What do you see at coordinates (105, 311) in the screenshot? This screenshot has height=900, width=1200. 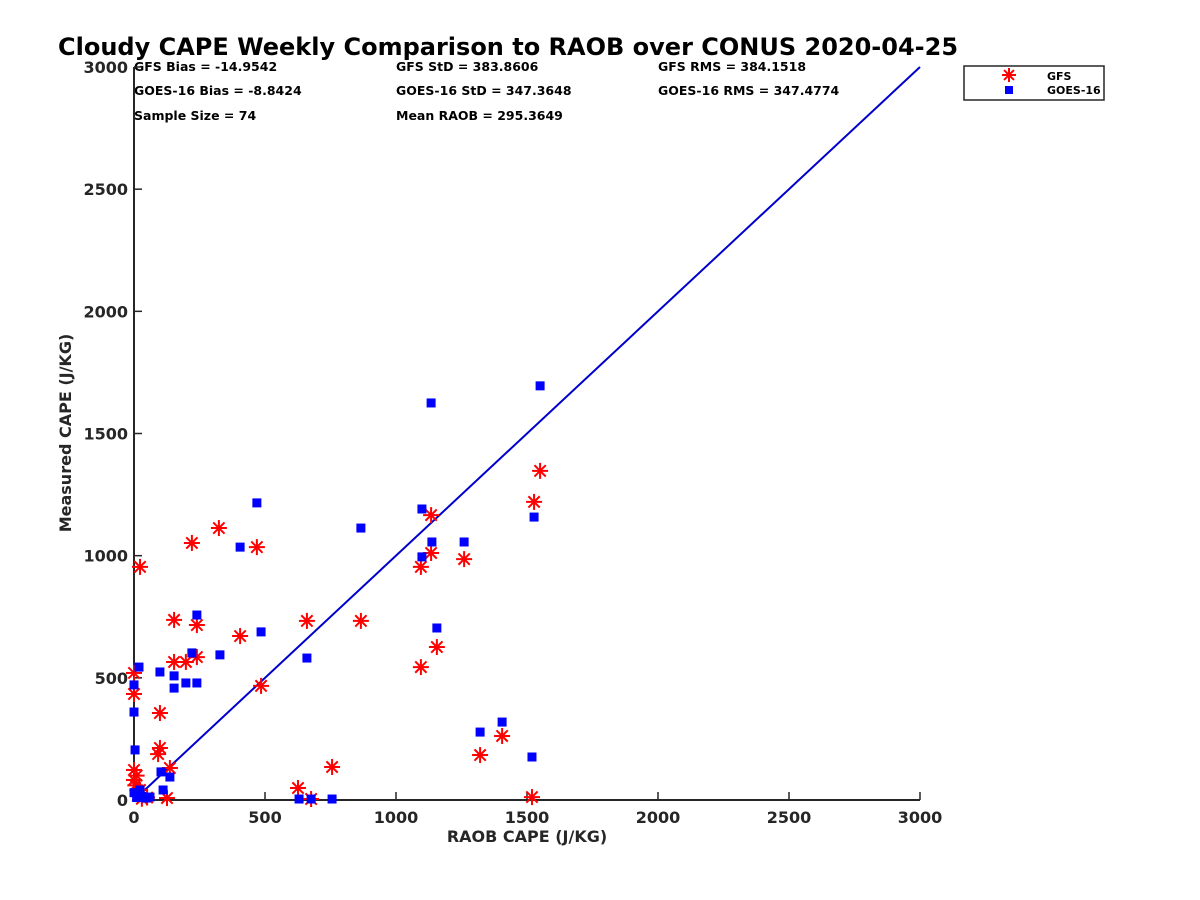 I see `y-tick-label: 2000` at bounding box center [105, 311].